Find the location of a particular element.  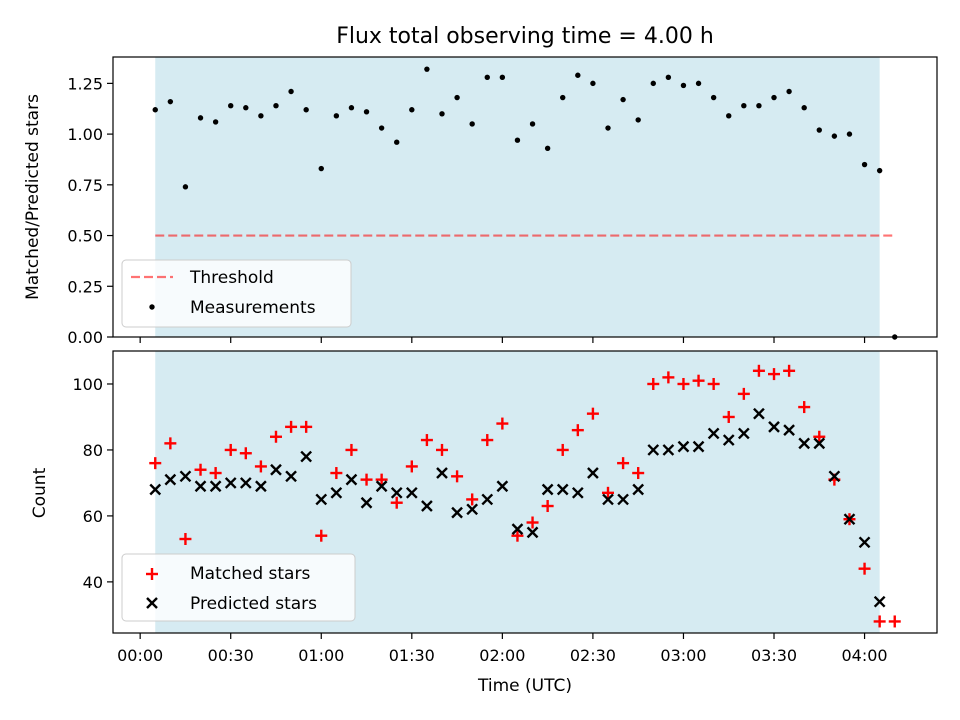

legend-matched-swatch is located at coordinates (152, 574).